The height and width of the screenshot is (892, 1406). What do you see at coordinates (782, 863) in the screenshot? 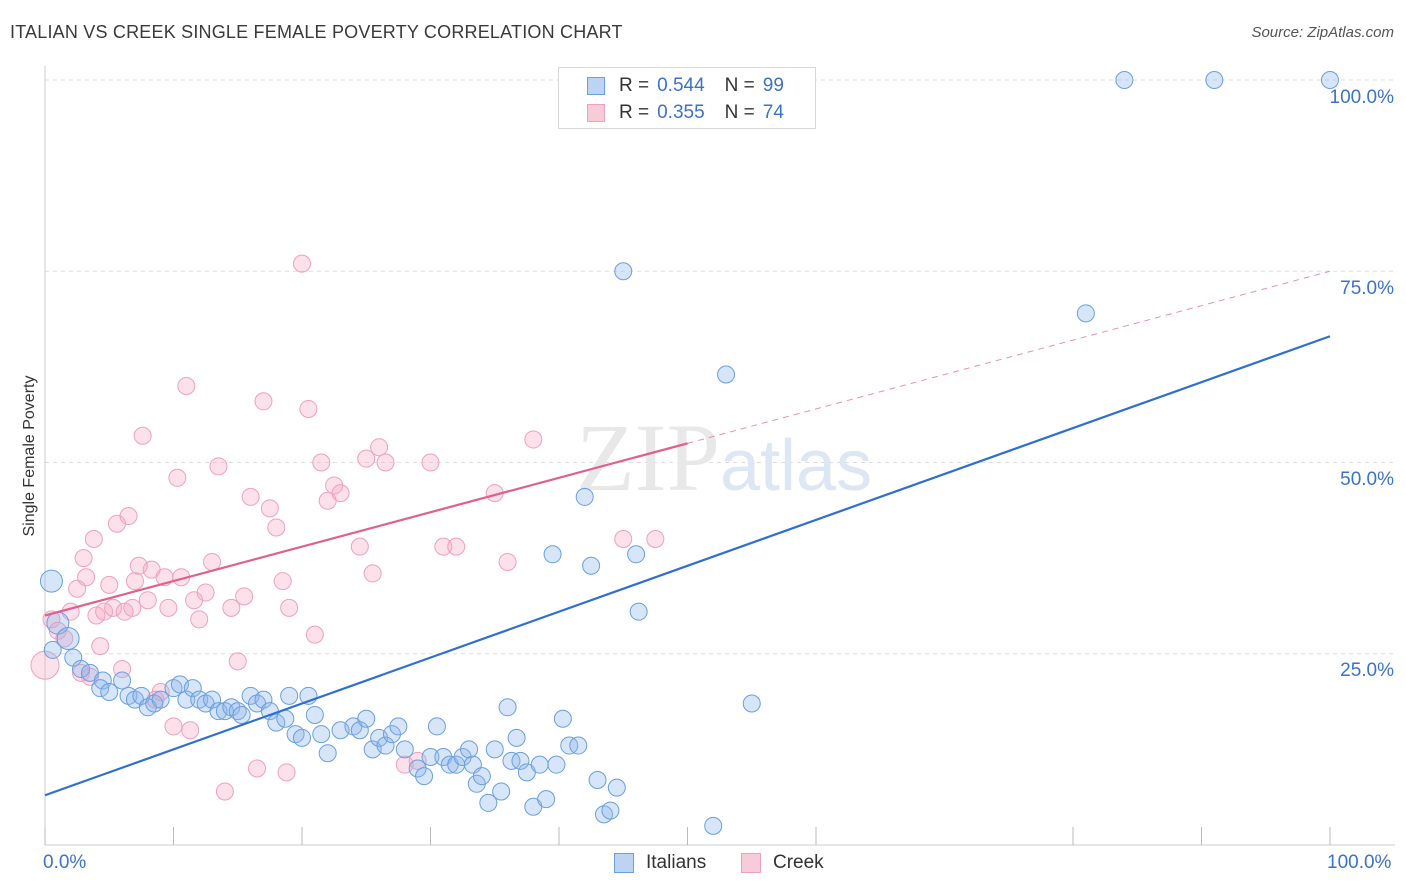
I see `legend-item-creek: Creek` at bounding box center [782, 863].